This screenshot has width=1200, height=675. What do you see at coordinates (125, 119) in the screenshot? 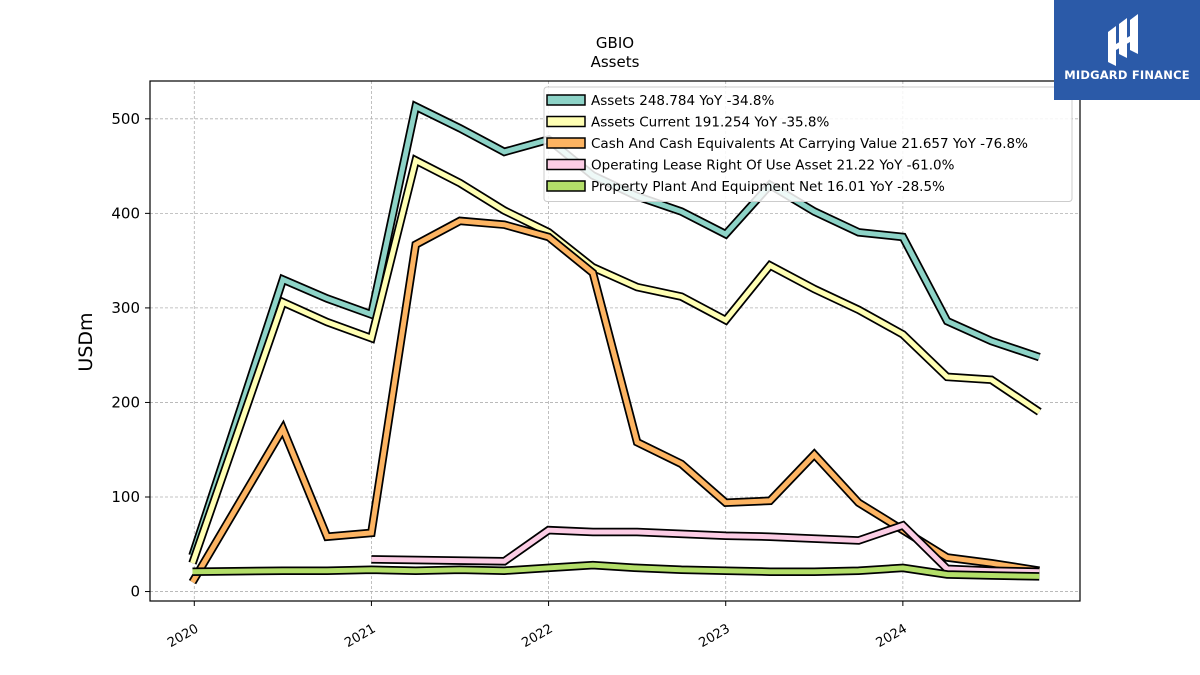
I see `y-tick-label: 500` at bounding box center [125, 119].